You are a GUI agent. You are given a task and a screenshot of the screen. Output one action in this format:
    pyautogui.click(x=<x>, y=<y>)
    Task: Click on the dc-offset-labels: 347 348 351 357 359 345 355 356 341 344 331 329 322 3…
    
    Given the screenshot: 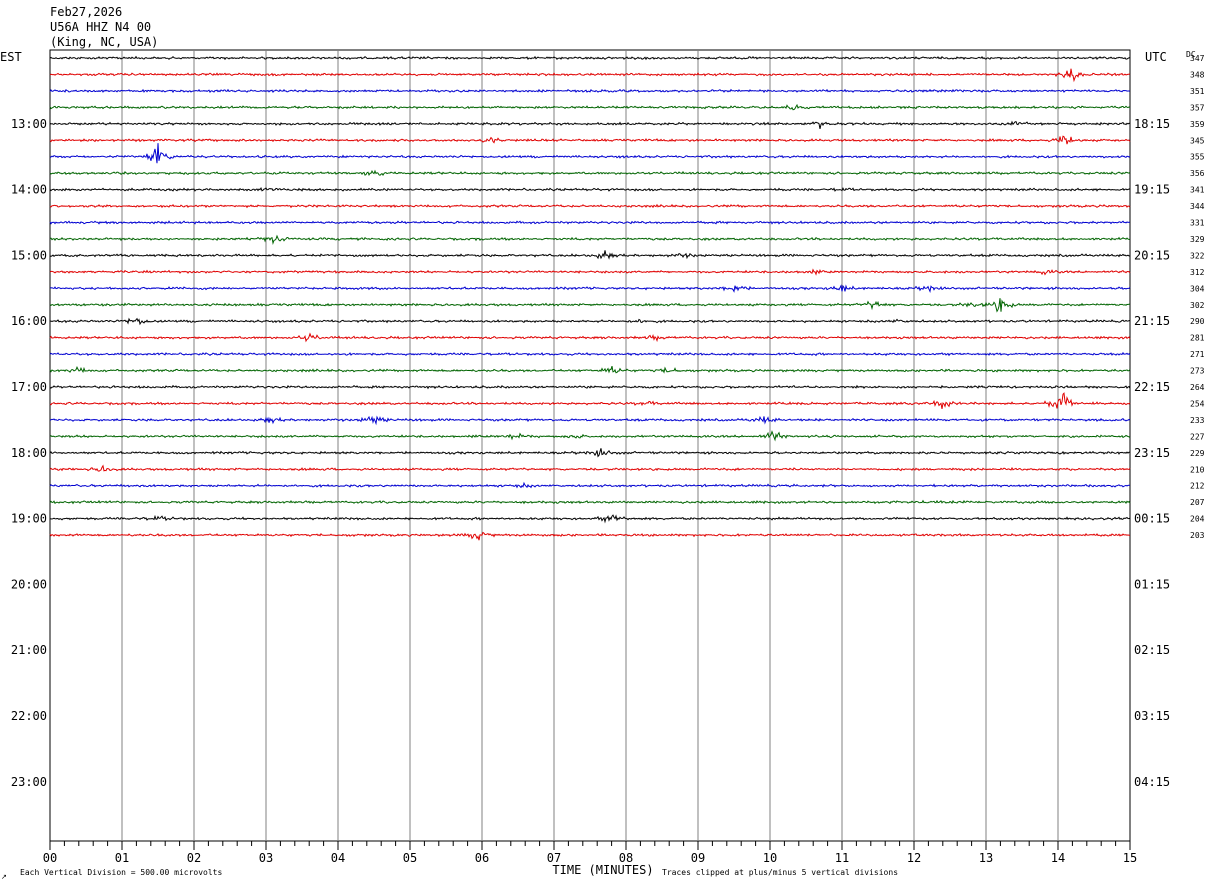 What is the action you would take?
    pyautogui.click(x=1197, y=297)
    